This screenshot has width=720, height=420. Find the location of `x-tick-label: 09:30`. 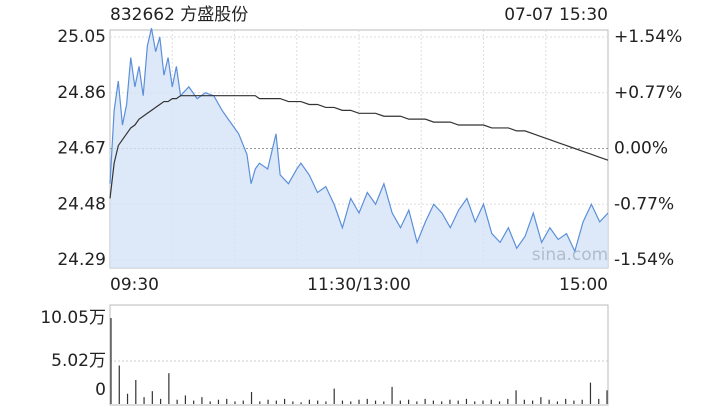

x-tick-label: 09:30 is located at coordinates (134, 285).